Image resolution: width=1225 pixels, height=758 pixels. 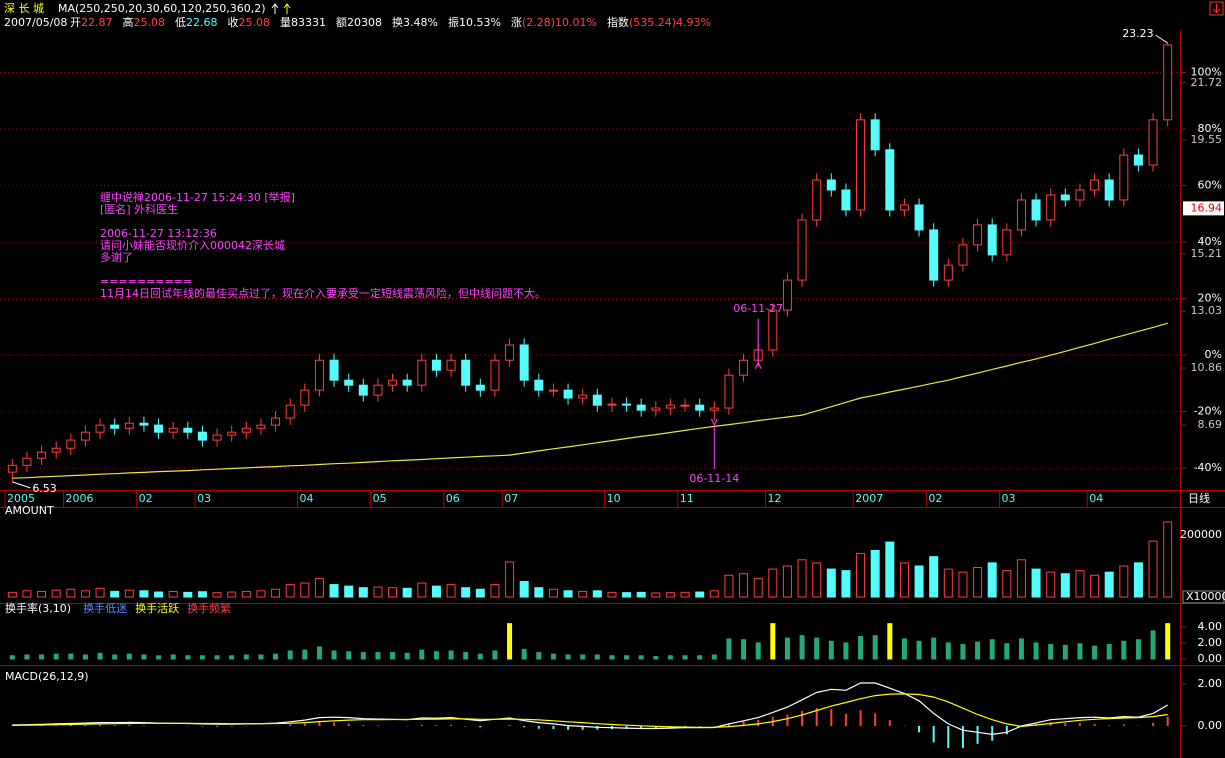 What do you see at coordinates (590, 710) in the screenshot?
I see `dea-line` at bounding box center [590, 710].